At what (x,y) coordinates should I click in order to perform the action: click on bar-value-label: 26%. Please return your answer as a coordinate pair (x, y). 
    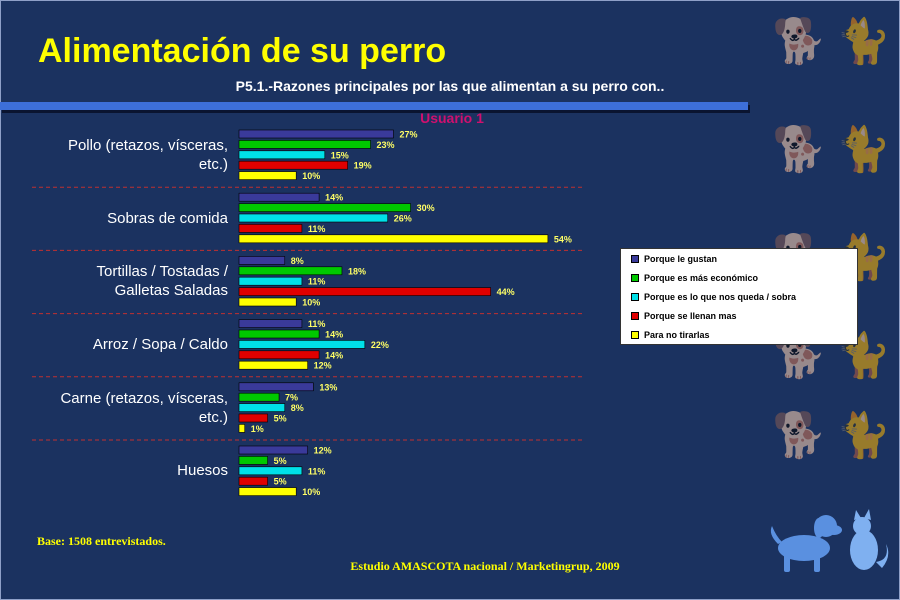
    Looking at the image, I should click on (403, 219).